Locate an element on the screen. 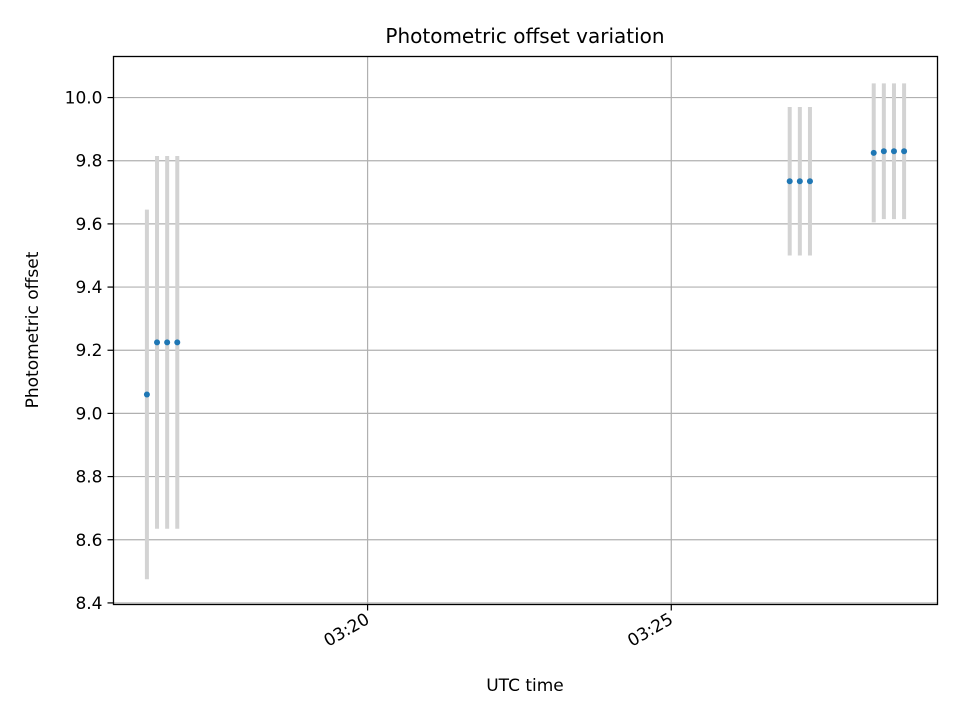 Image resolution: width=960 pixels, height=720 pixels. y-axis: 8.4 8.6 8.8 9.0 9.2 9.4 9.6 9.8 10.0 is located at coordinates (89, 351).